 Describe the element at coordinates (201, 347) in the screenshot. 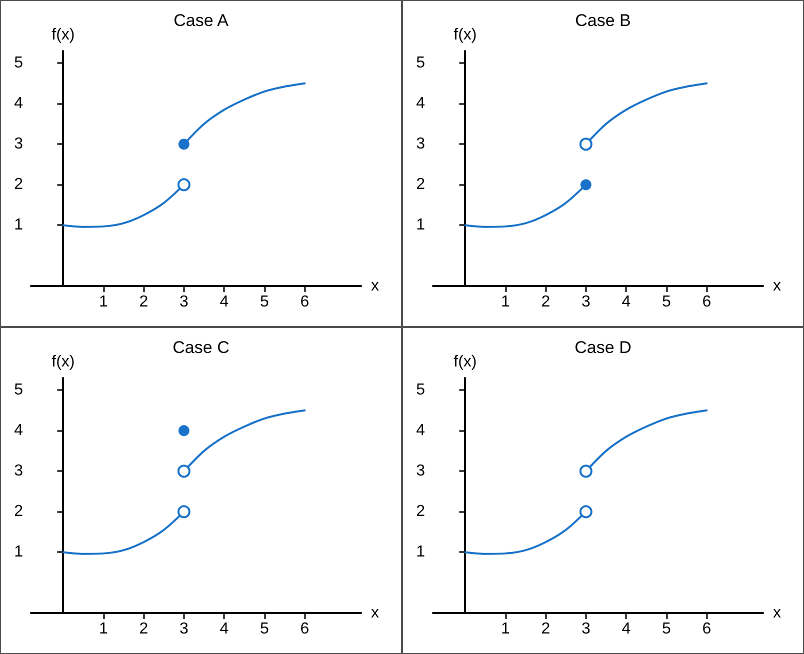

I see `chart-title: Case C` at that location.